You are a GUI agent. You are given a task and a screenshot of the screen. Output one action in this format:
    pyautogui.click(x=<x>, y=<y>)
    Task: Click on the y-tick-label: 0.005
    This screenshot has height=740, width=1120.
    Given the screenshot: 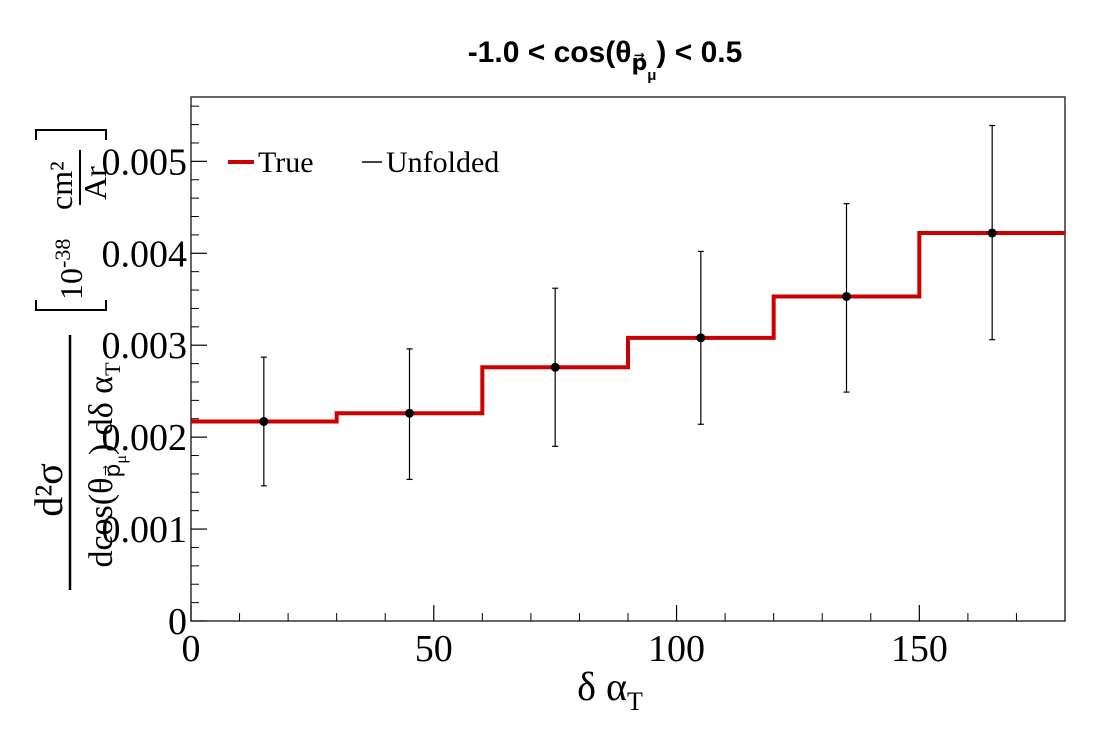 What is the action you would take?
    pyautogui.click(x=145, y=162)
    